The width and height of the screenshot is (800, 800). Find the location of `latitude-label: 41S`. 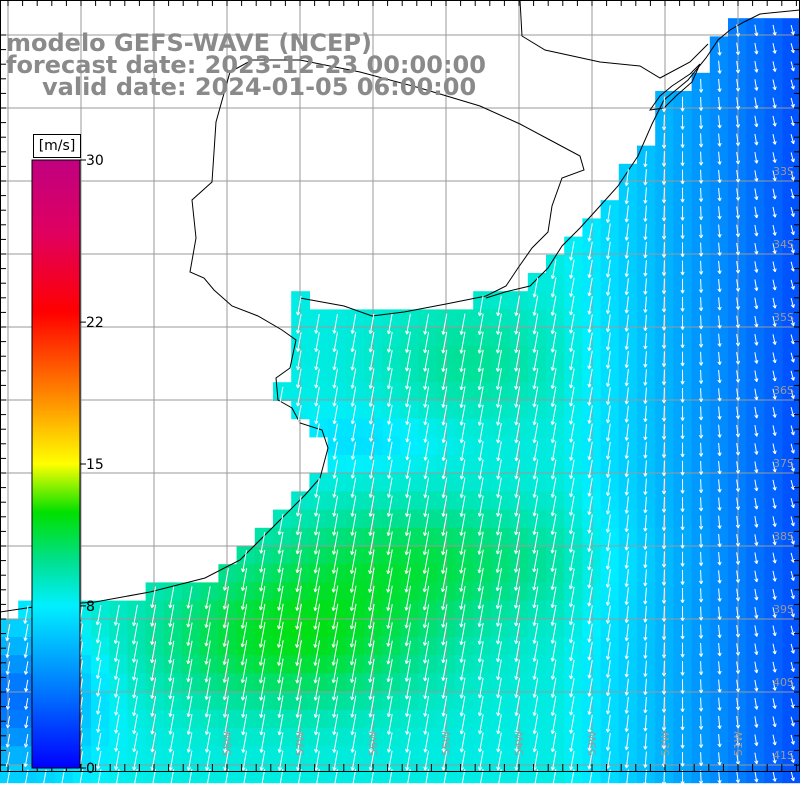

latitude-label: 41S is located at coordinates (783, 755).